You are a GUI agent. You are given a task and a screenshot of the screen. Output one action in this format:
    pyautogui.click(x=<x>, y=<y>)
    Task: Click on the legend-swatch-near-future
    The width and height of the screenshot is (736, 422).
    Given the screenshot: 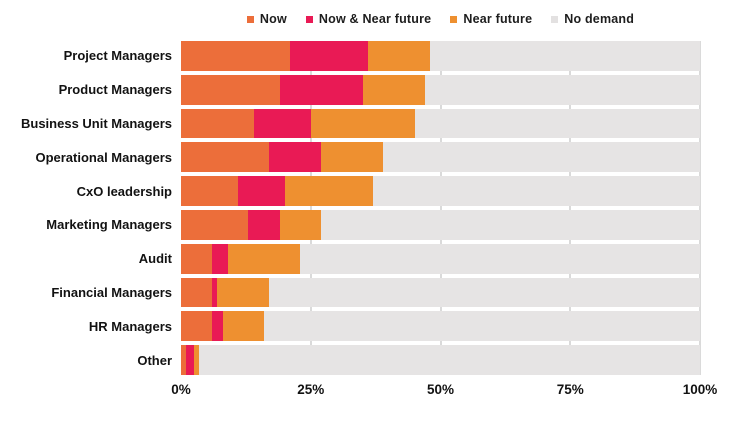 What is the action you would take?
    pyautogui.click(x=454, y=19)
    